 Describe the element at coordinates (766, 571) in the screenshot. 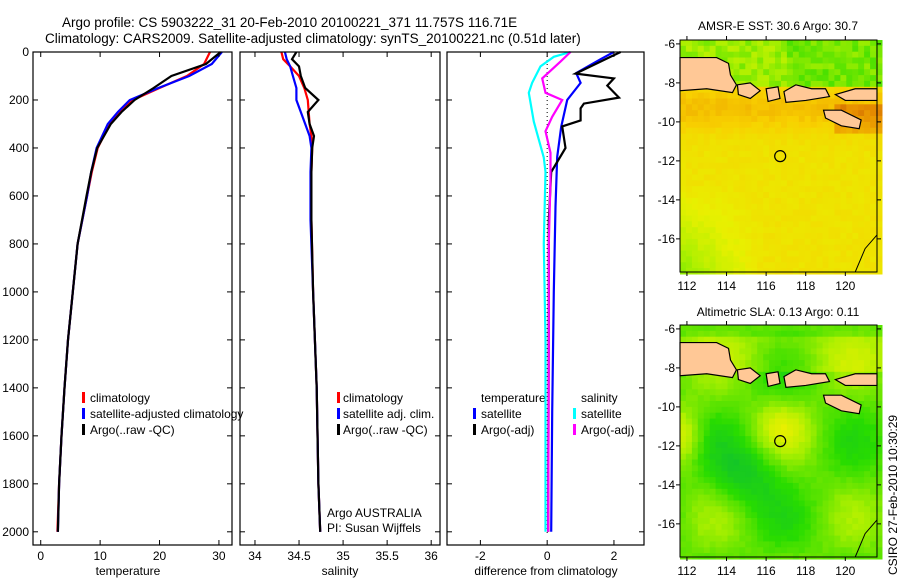

I see `lon-tick-label: 116` at that location.